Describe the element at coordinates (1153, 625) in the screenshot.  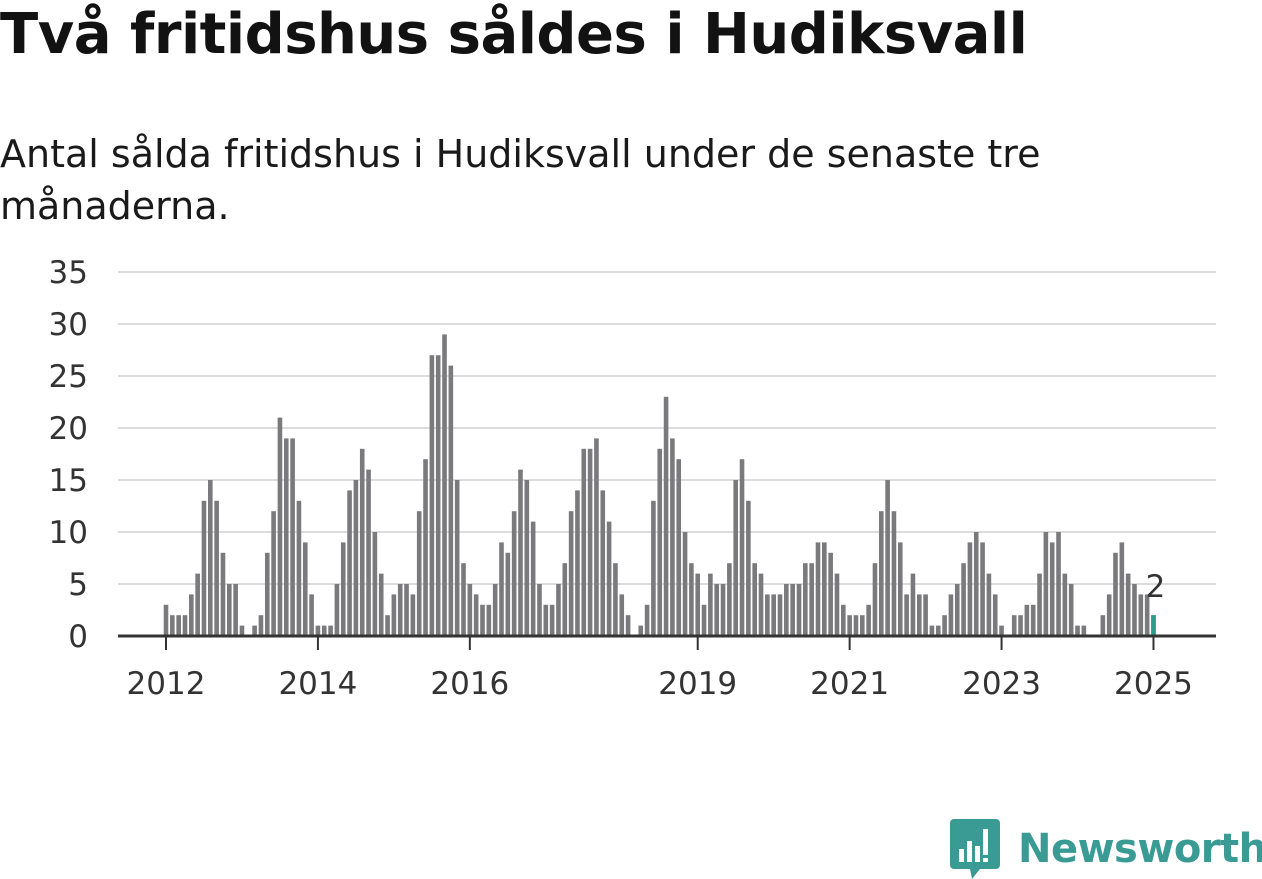
I see `highlight-bar` at that location.